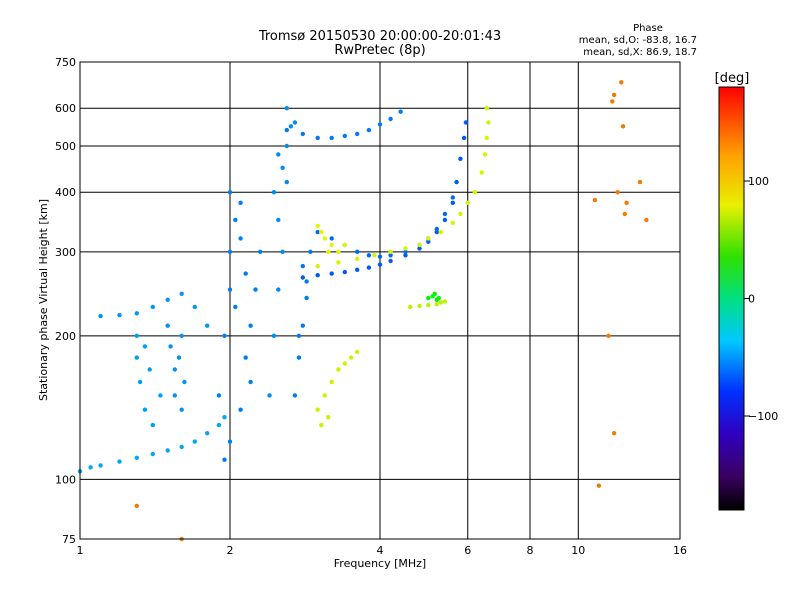 The height and width of the screenshot is (600, 800). Describe the element at coordinates (467, 550) in the screenshot. I see `x-tick-label: 6` at that location.